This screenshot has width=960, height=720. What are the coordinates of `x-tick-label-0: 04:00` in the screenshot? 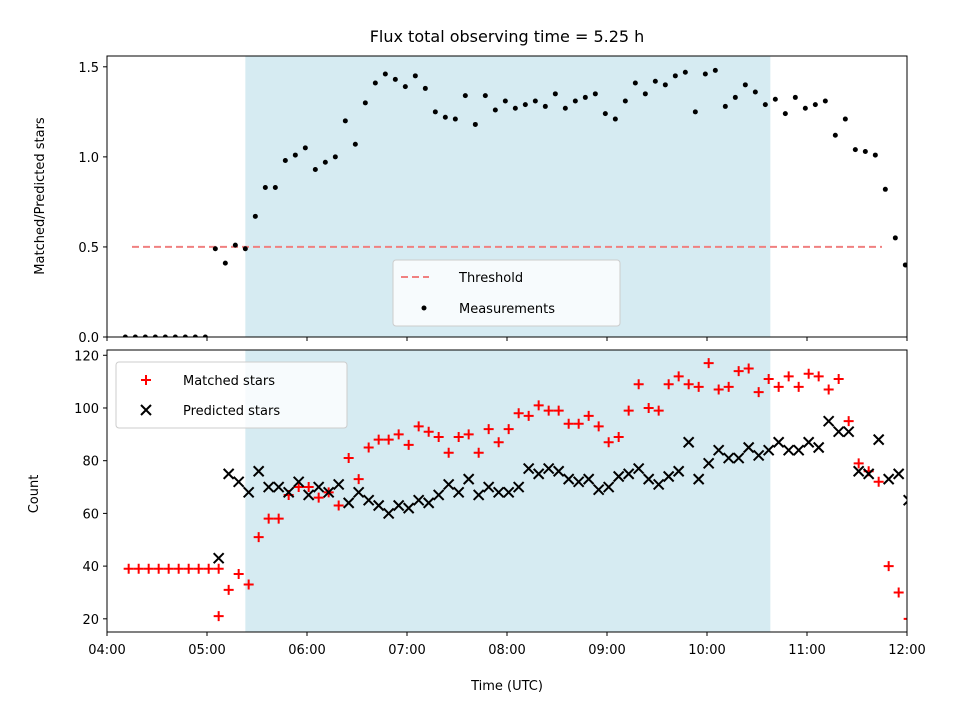 It's located at (106, 650).